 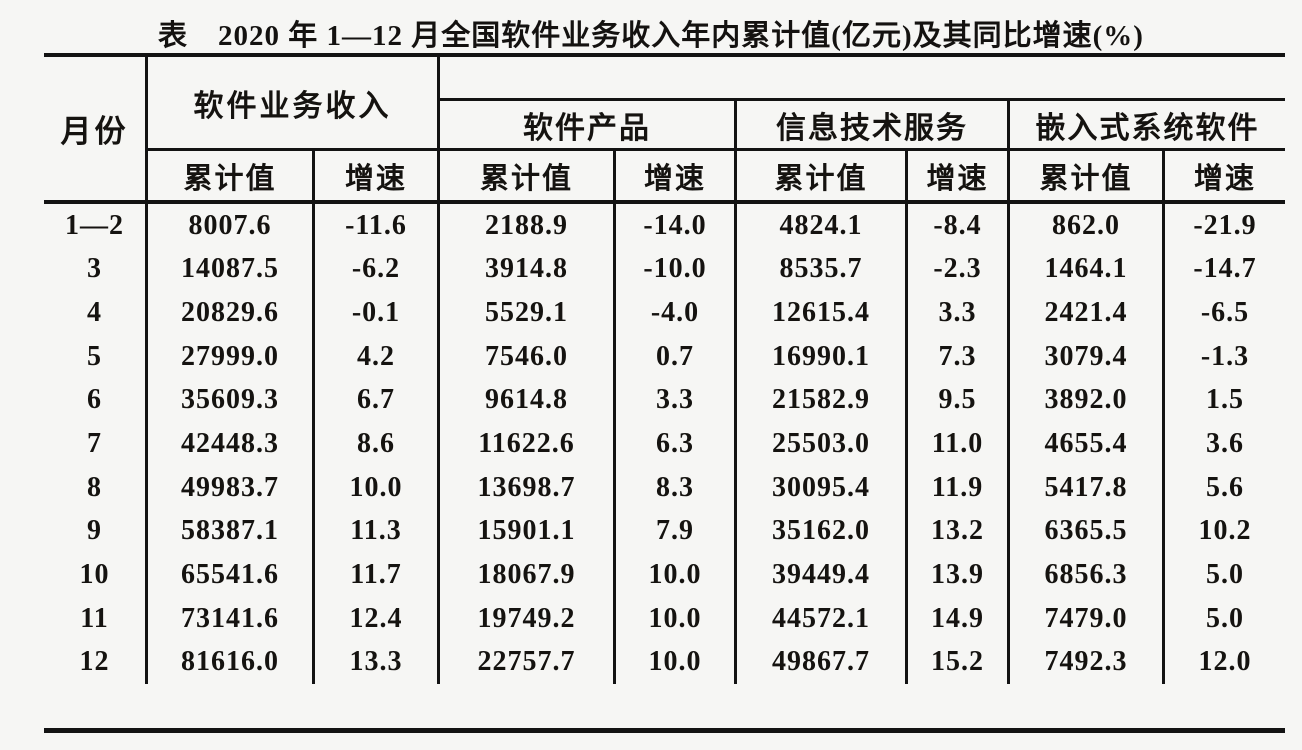 What do you see at coordinates (822, 662) in the screenshot?
I see `value-cell: 49867.7` at bounding box center [822, 662].